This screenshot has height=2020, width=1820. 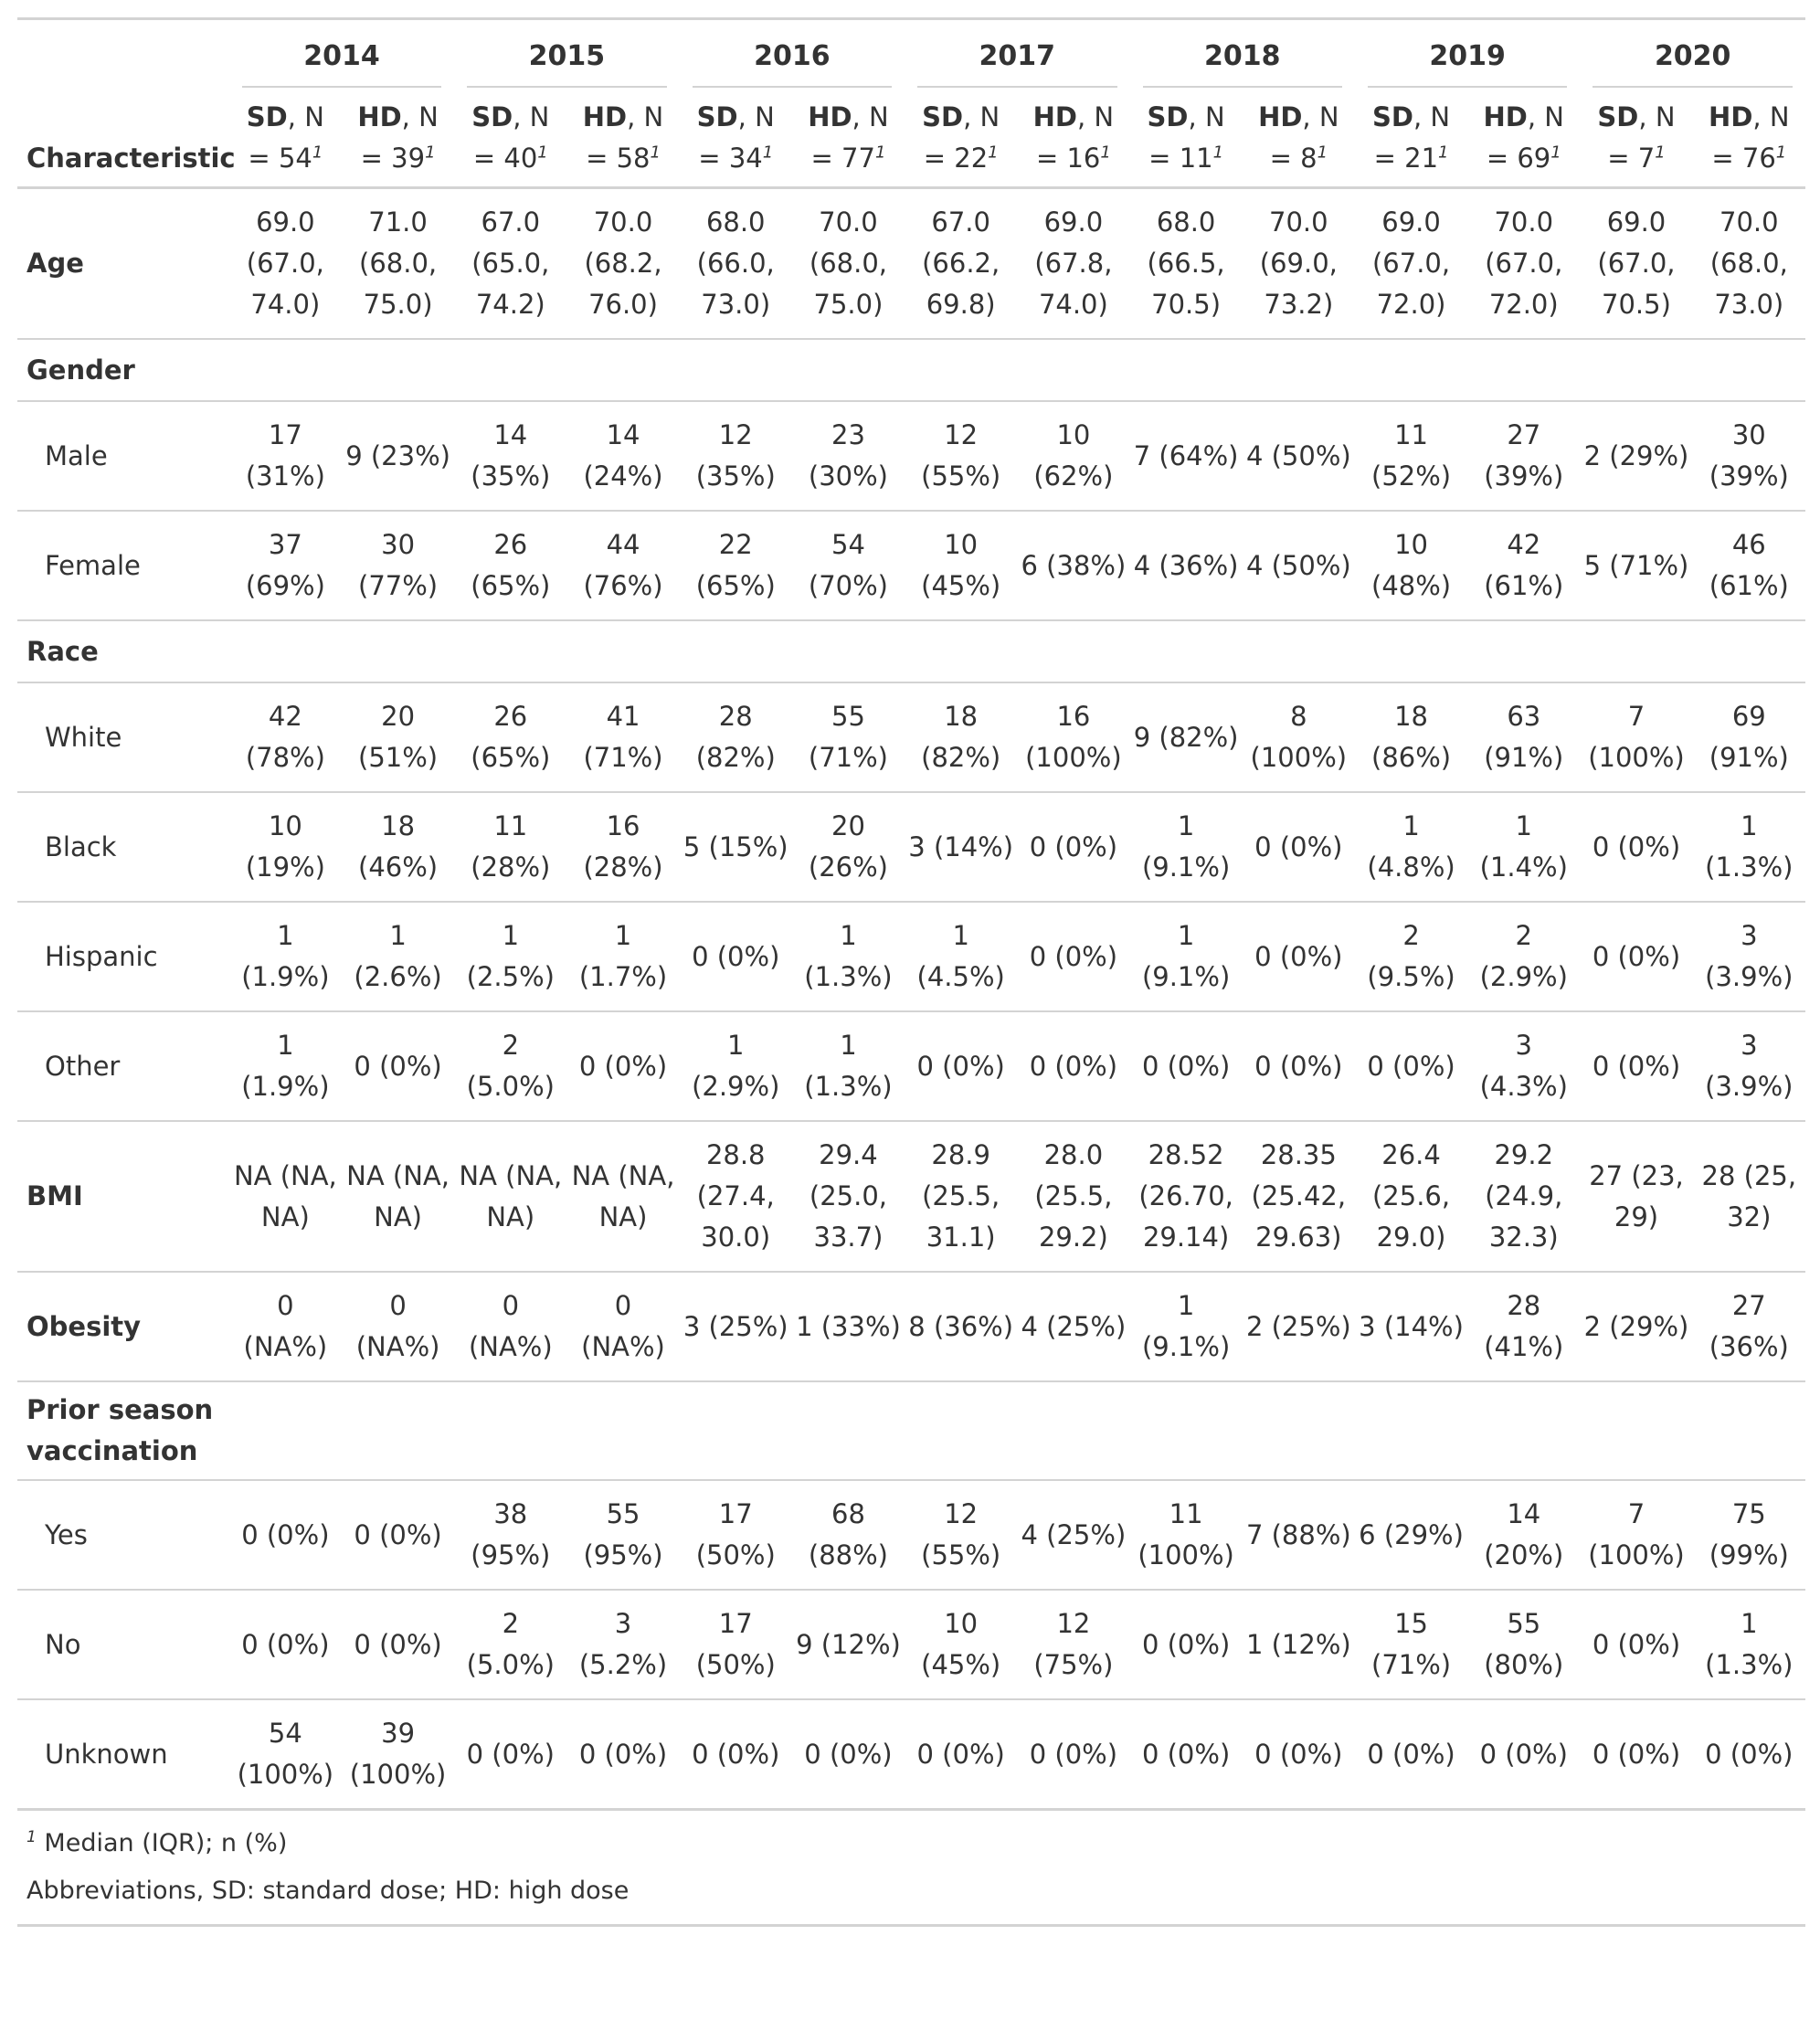 I want to click on table-cell: 3 (25%), so click(x=736, y=1327).